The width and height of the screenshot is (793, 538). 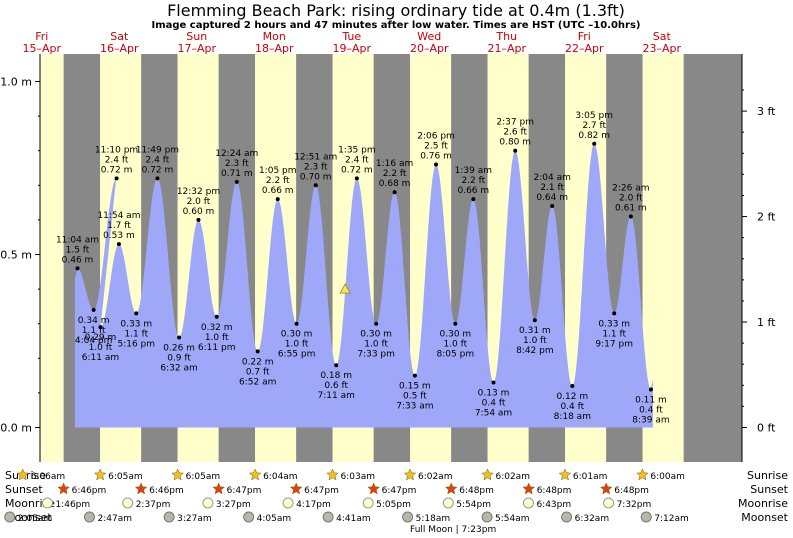 I want to click on low-tide-label: 0.7 ft, so click(x=258, y=372).